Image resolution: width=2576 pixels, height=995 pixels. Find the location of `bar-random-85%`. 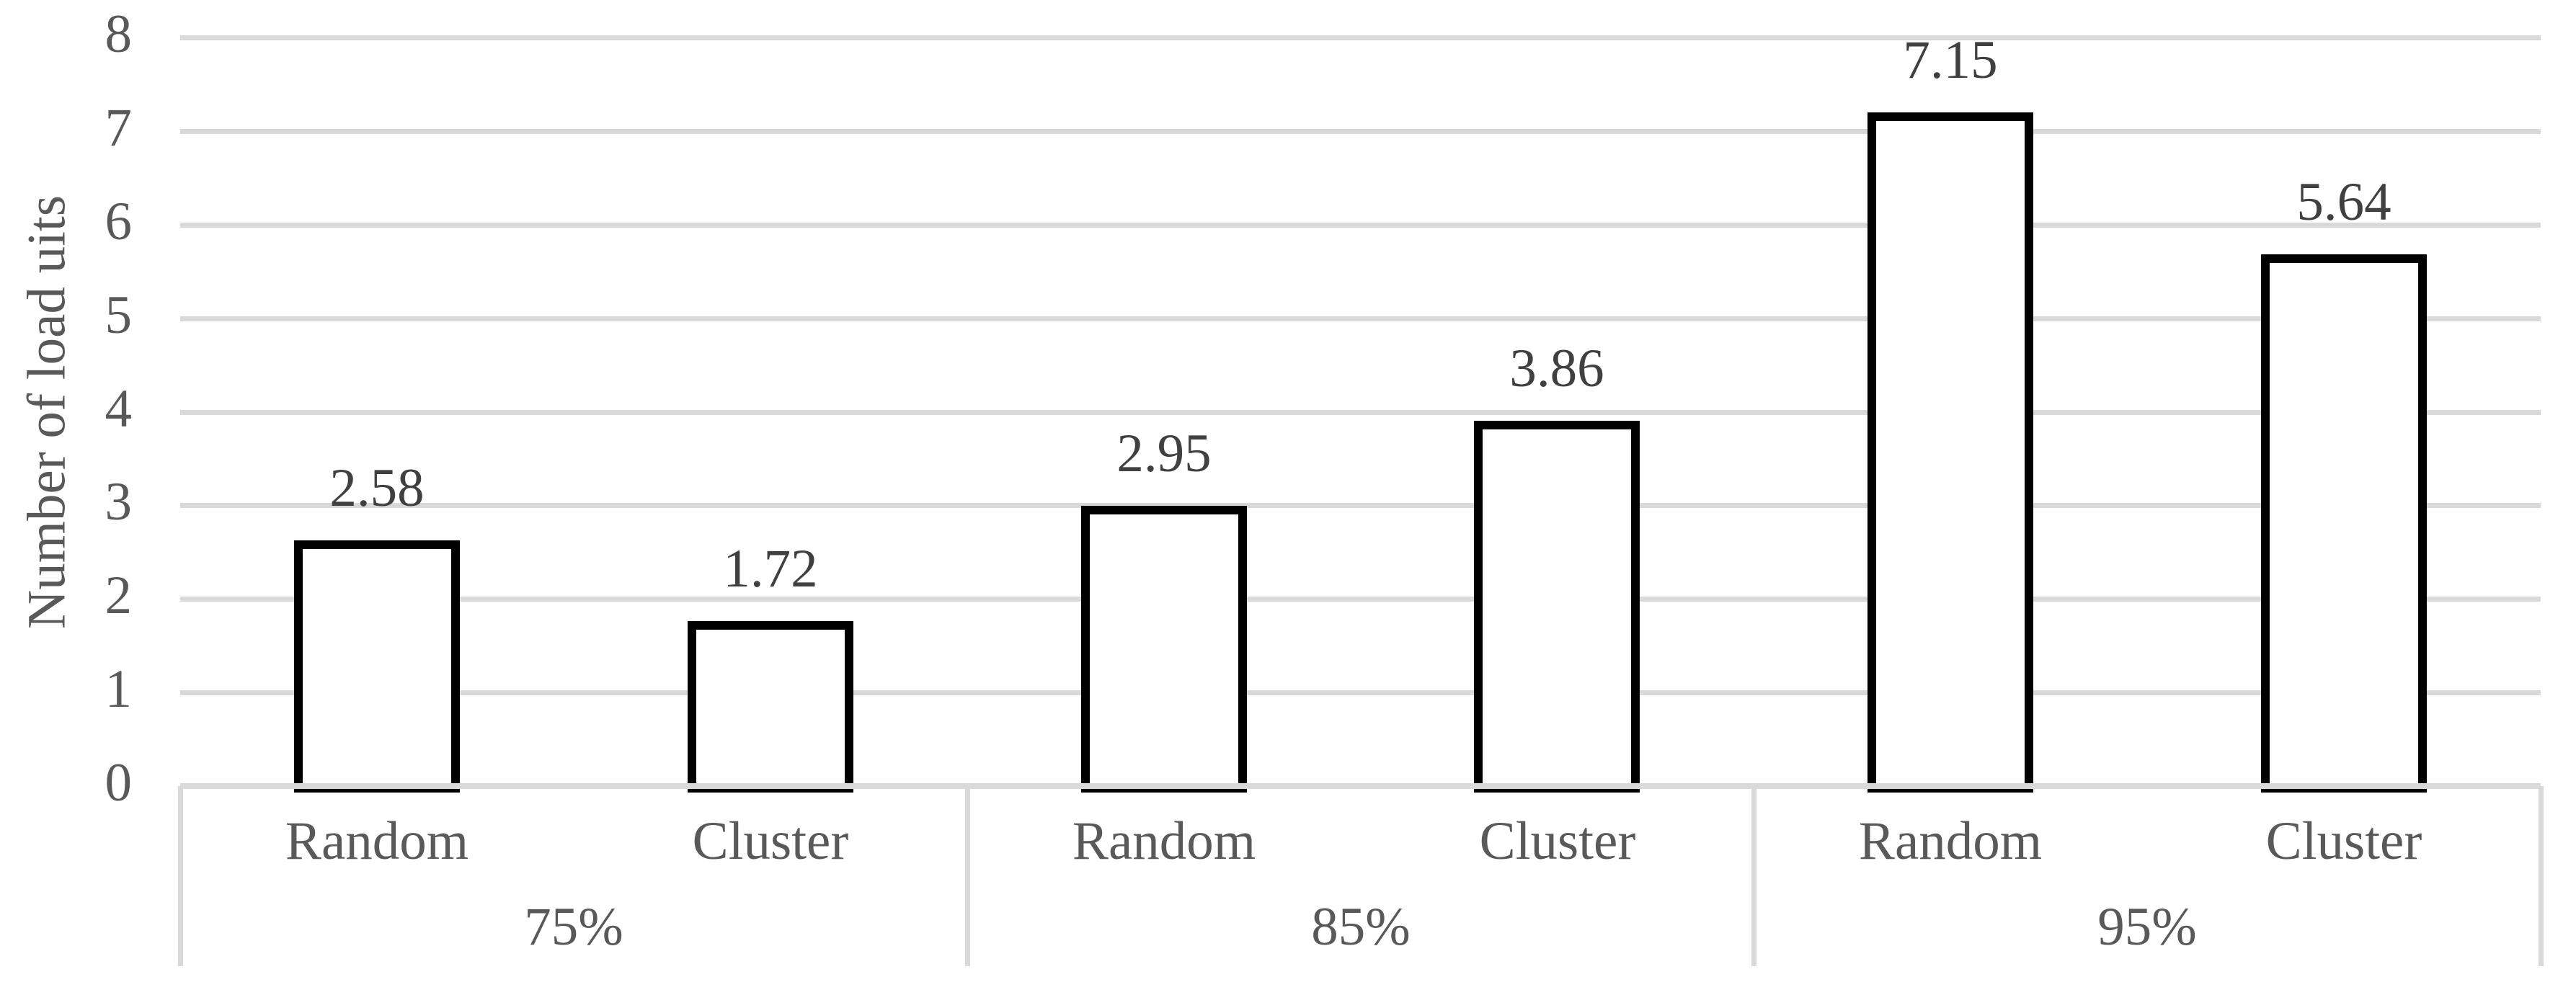

bar-random-85% is located at coordinates (1164, 649).